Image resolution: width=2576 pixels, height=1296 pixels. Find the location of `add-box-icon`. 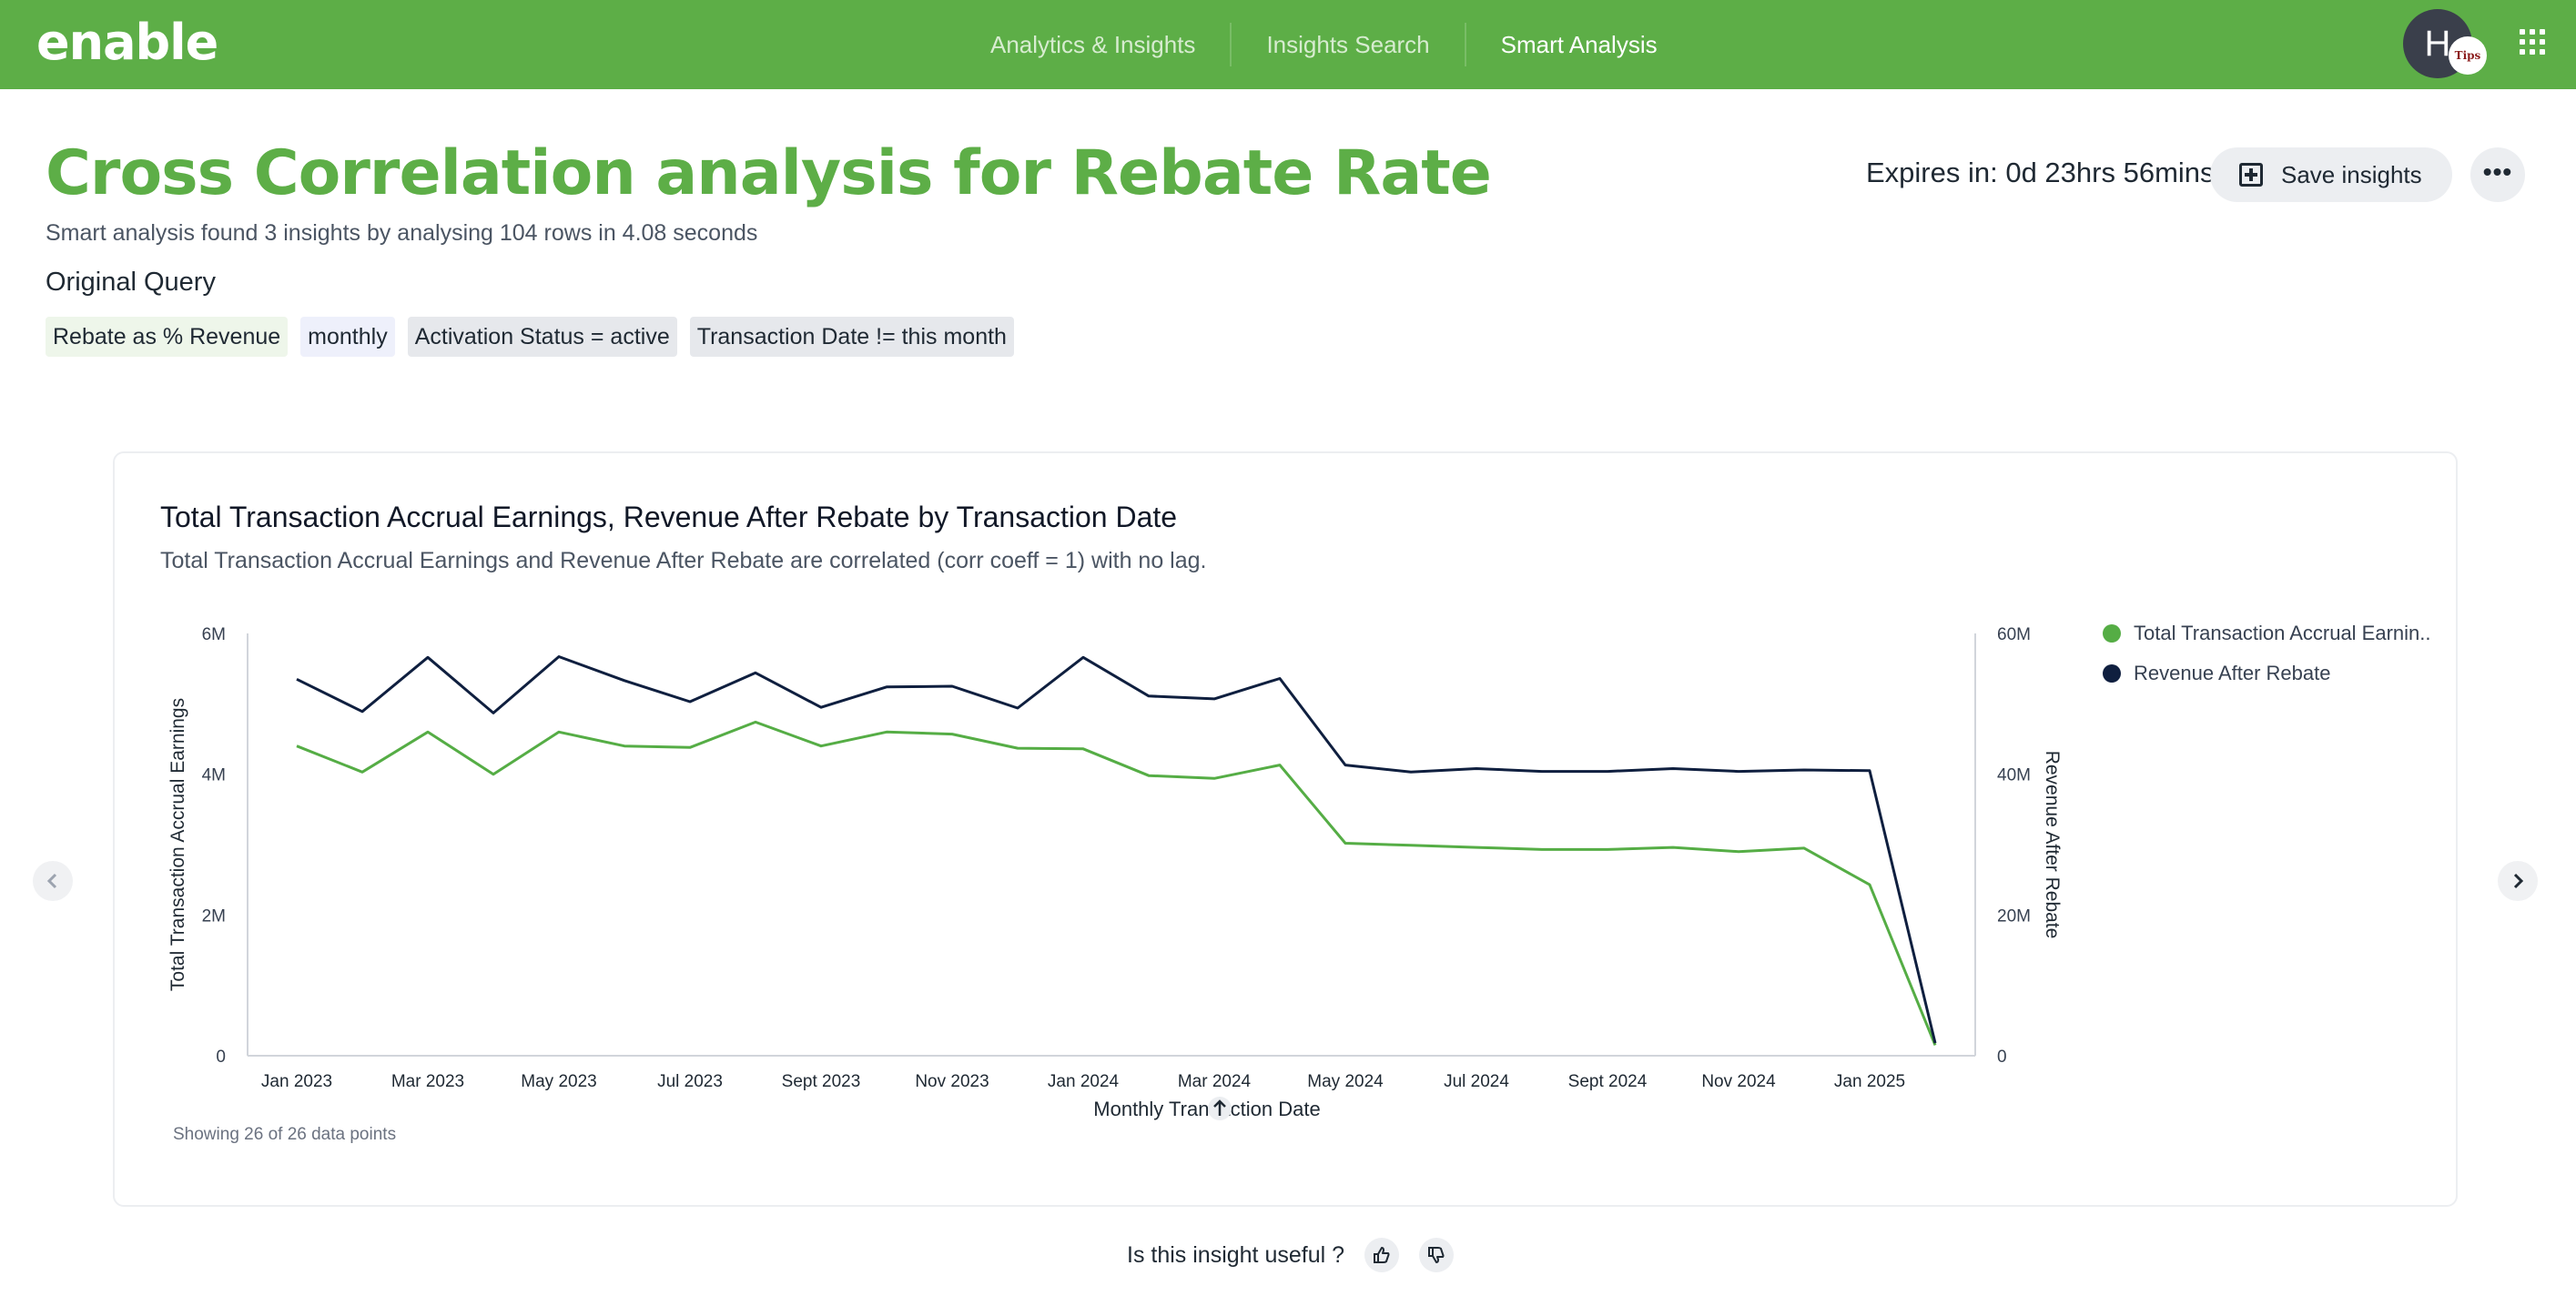

add-box-icon is located at coordinates (2251, 175).